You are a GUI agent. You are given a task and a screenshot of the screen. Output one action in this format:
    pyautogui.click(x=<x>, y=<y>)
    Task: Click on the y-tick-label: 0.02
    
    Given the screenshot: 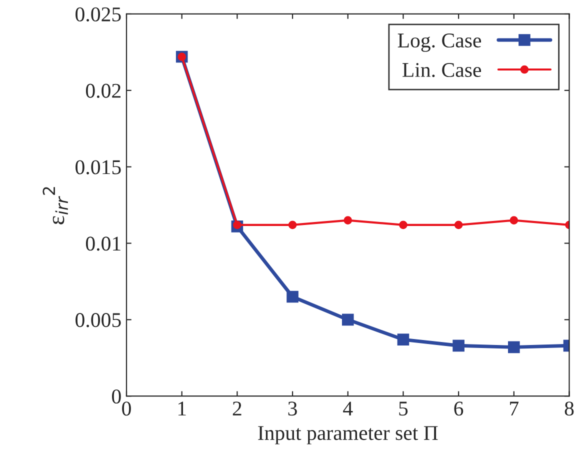 What is the action you would take?
    pyautogui.click(x=103, y=91)
    